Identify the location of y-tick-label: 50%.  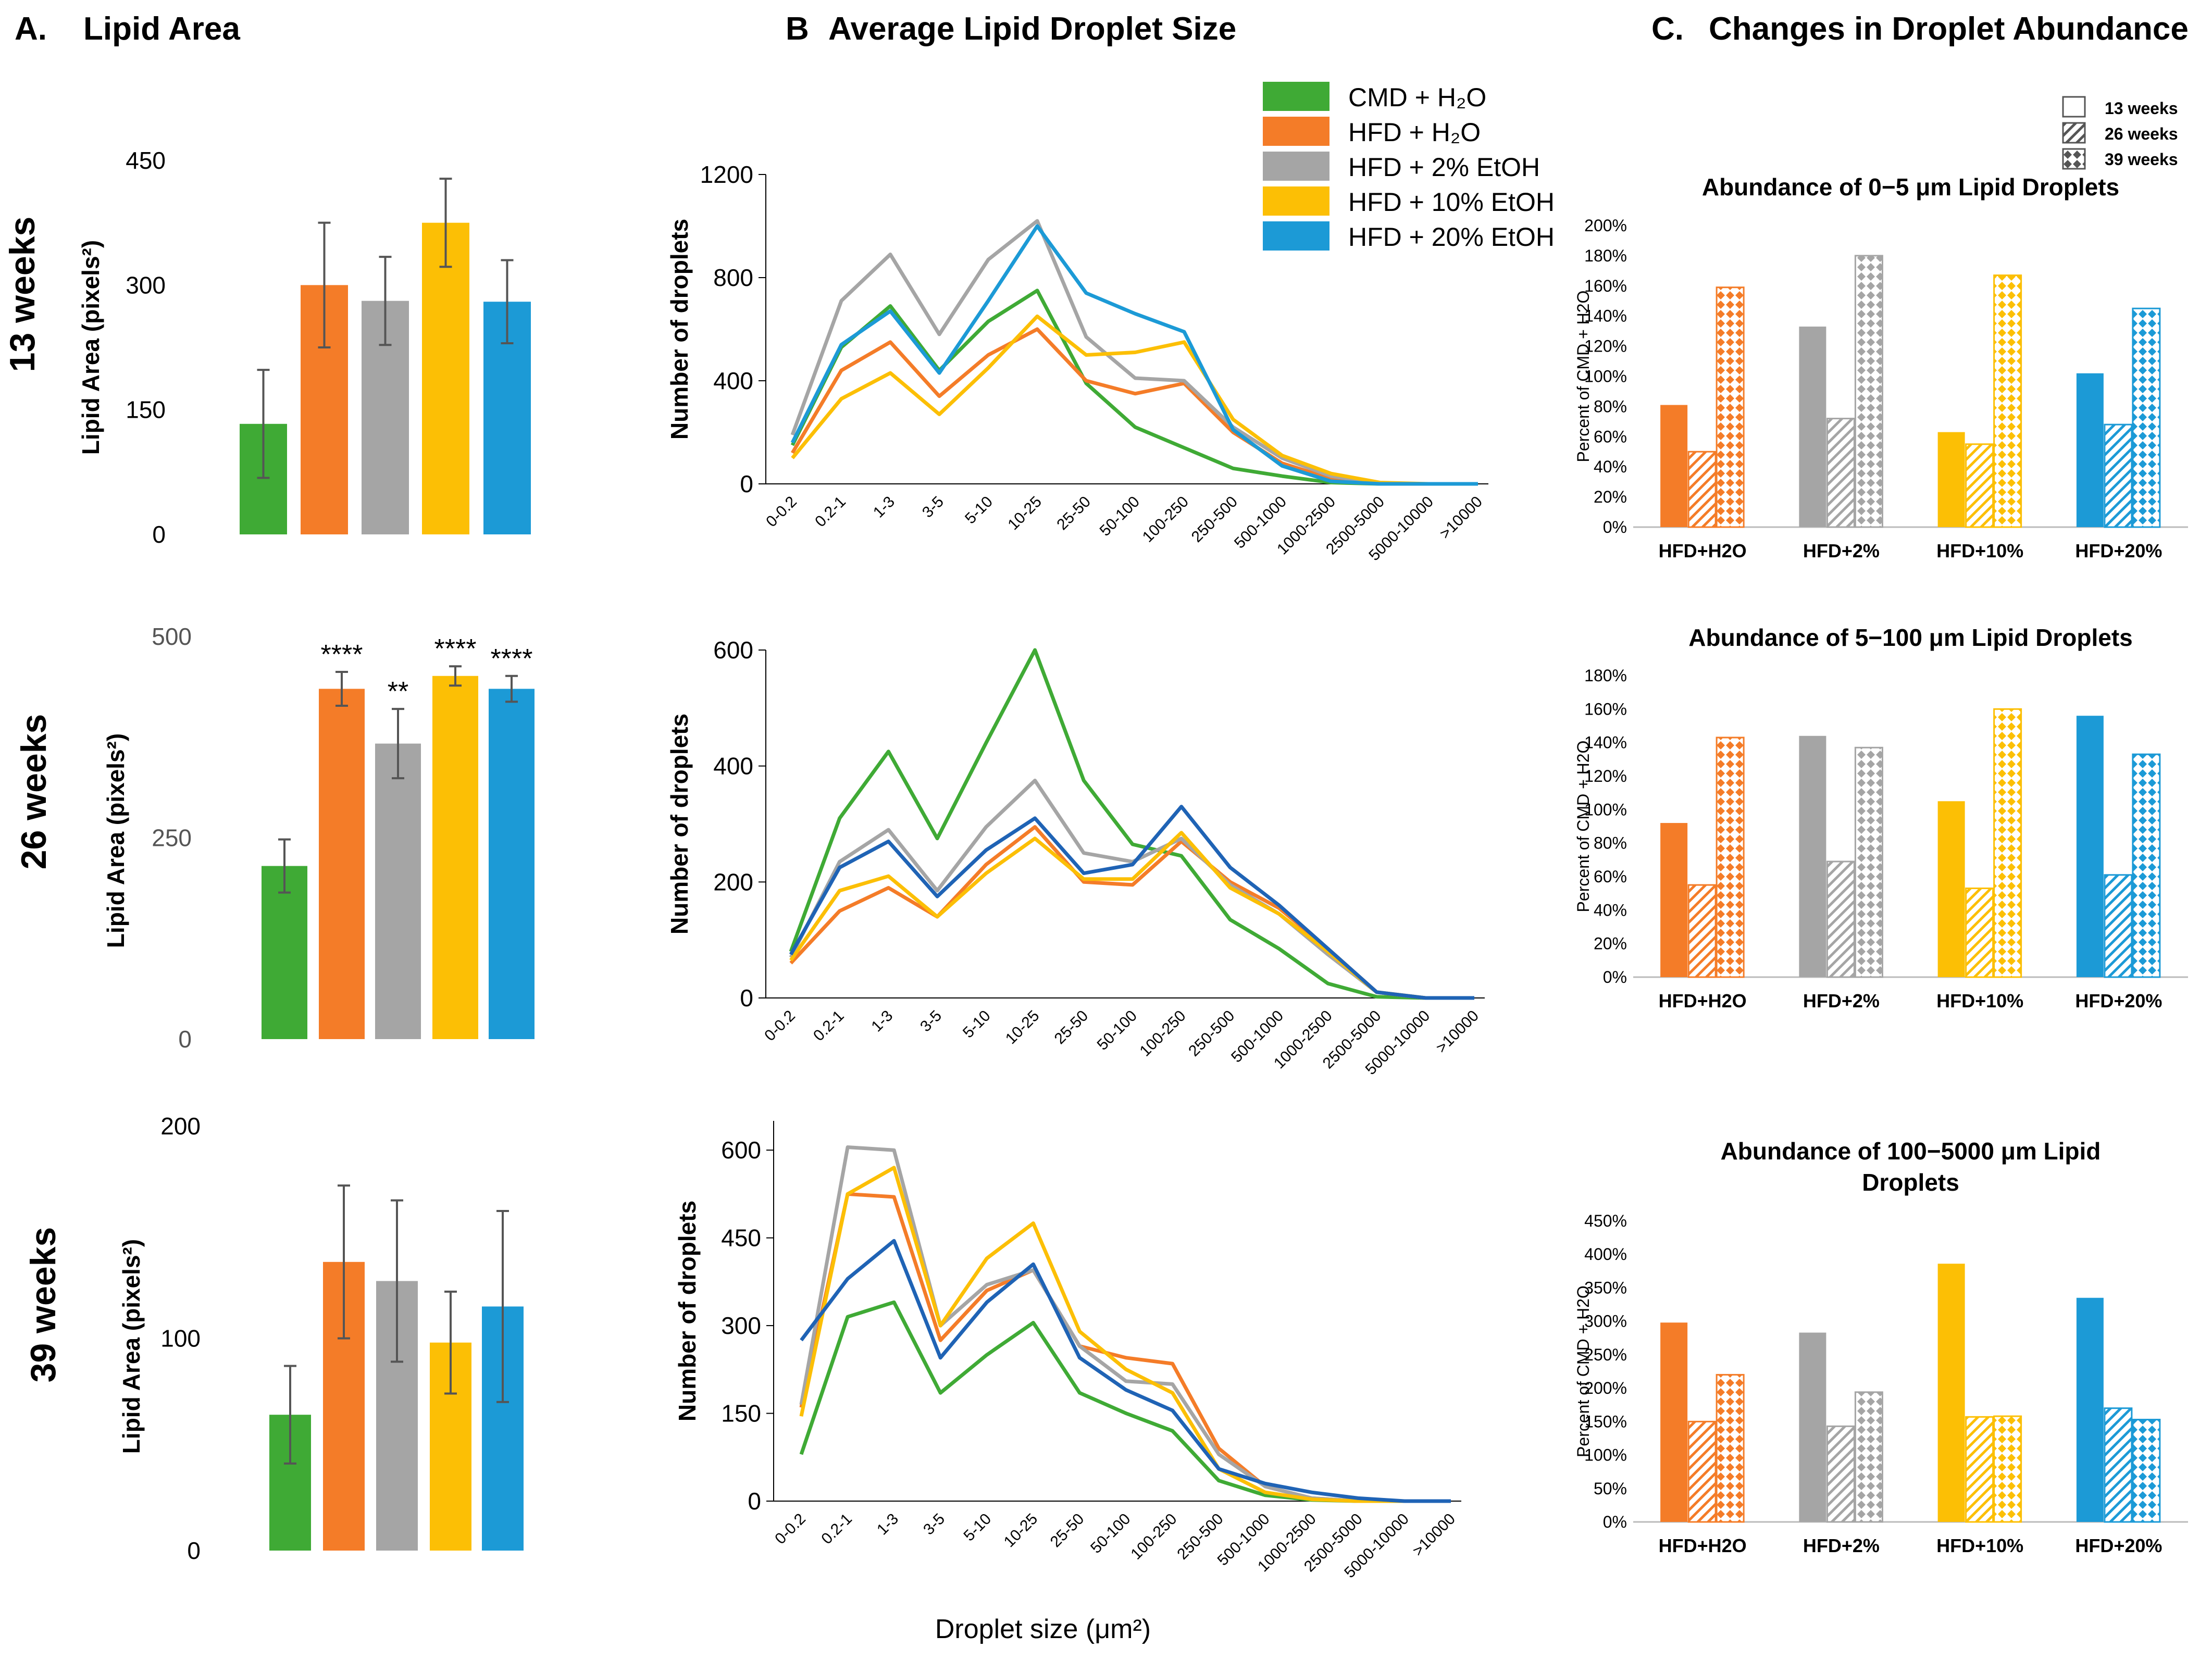
(1610, 1489).